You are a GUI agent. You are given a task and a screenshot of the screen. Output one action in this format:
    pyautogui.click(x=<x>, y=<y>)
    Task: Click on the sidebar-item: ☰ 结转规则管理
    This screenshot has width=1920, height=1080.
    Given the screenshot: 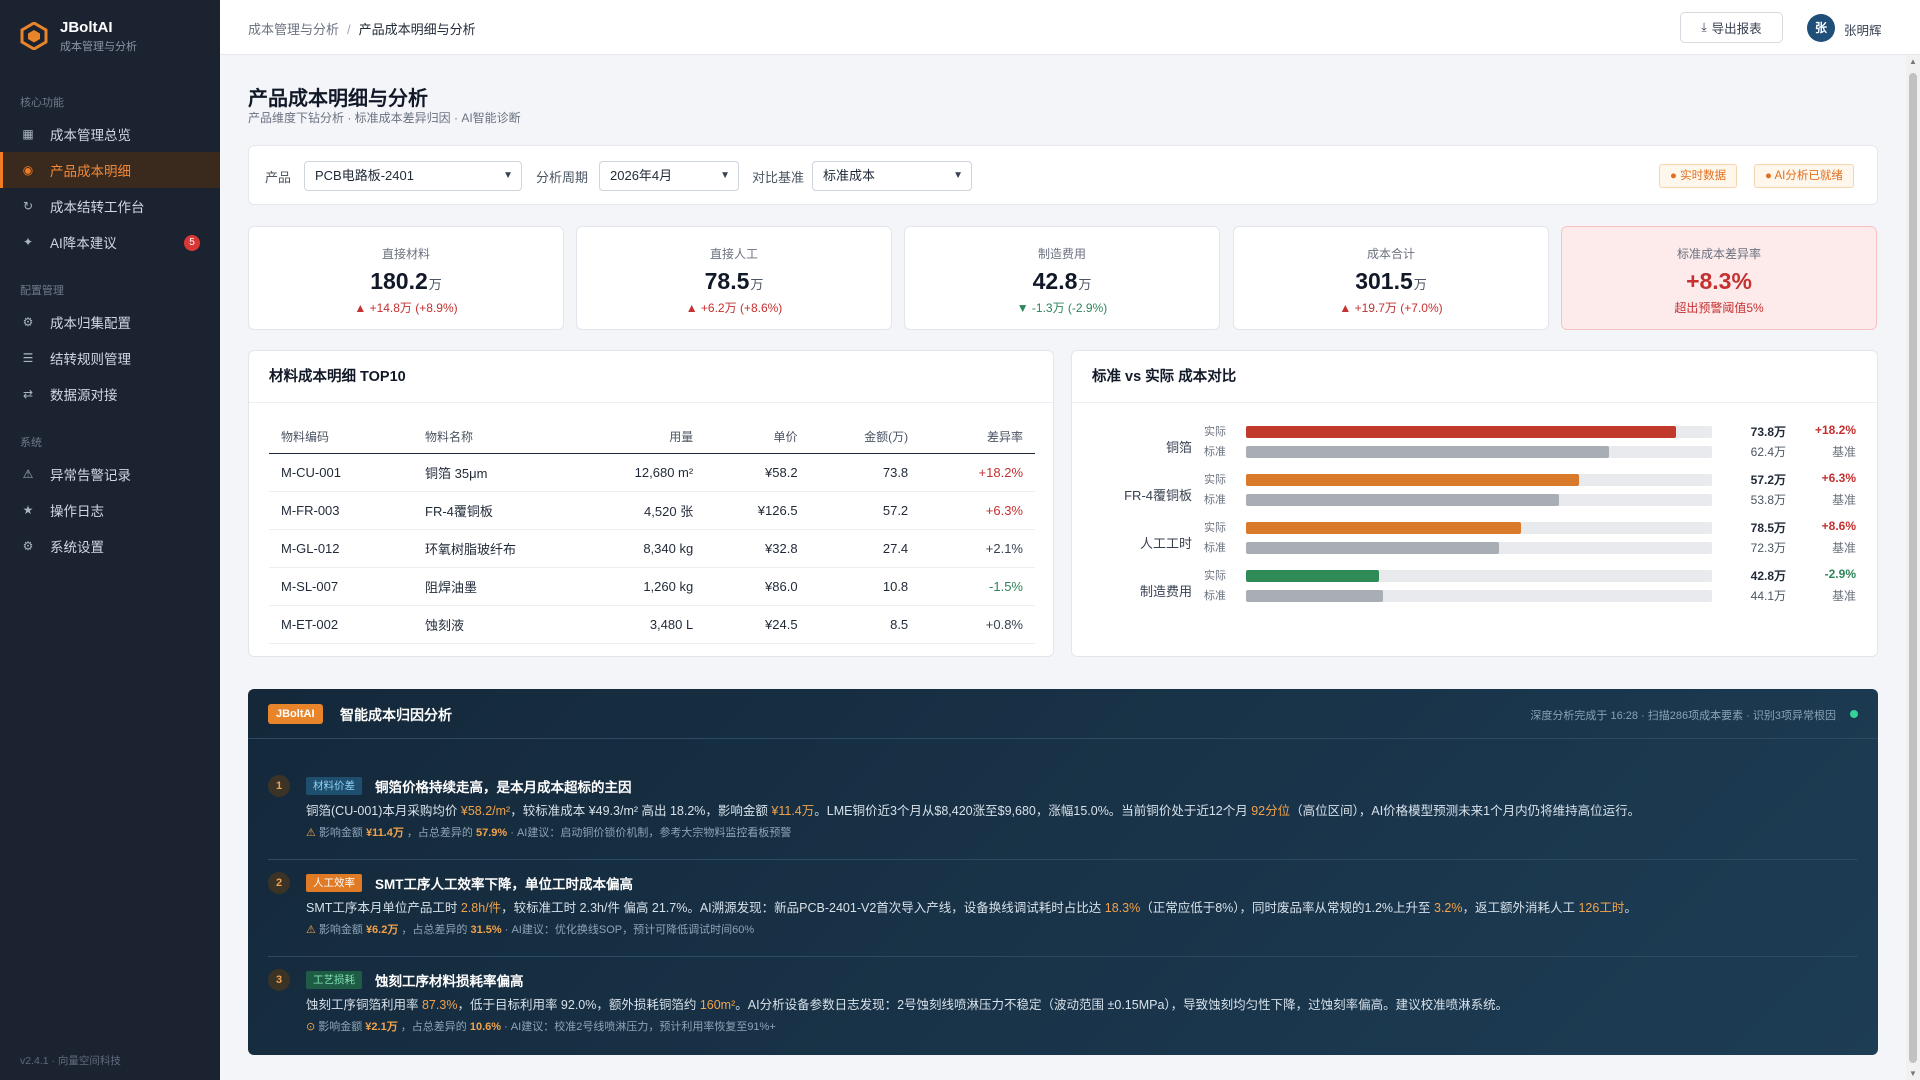 What is the action you would take?
    pyautogui.click(x=110, y=358)
    